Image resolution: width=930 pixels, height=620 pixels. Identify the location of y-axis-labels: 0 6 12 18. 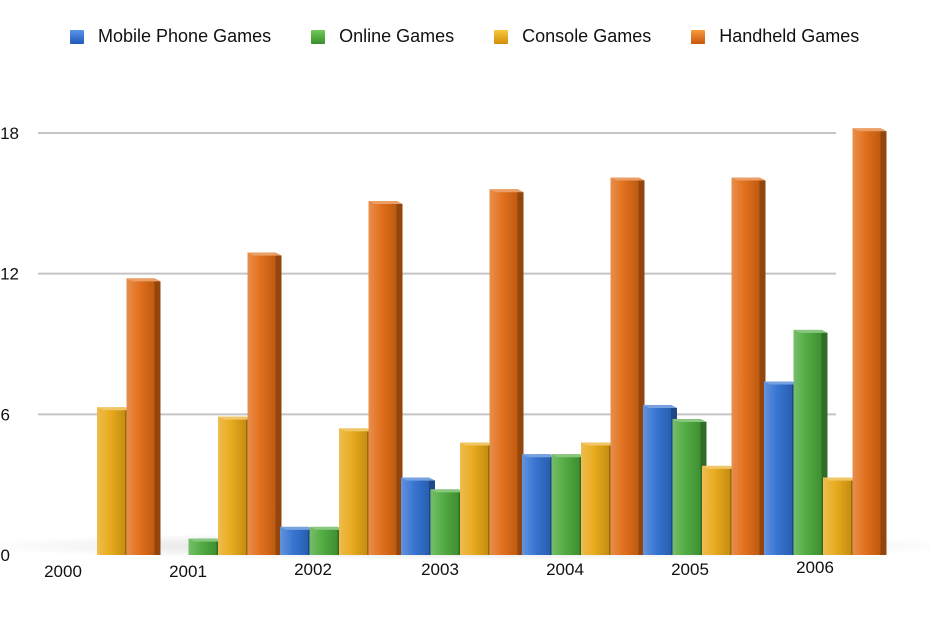
(9, 344).